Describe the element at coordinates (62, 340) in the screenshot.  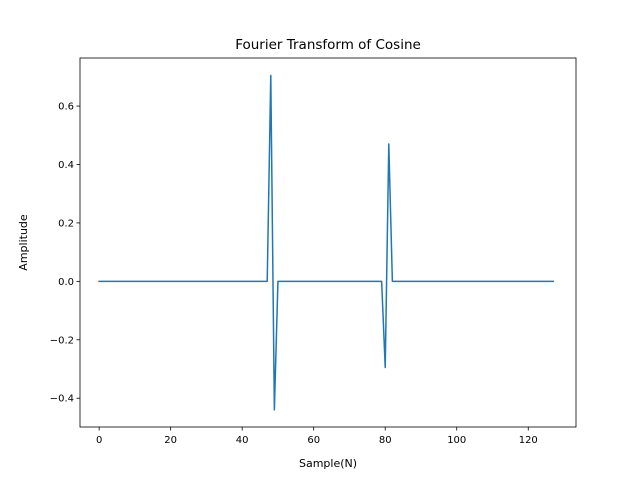
I see `y-tick-label: −0.2` at that location.